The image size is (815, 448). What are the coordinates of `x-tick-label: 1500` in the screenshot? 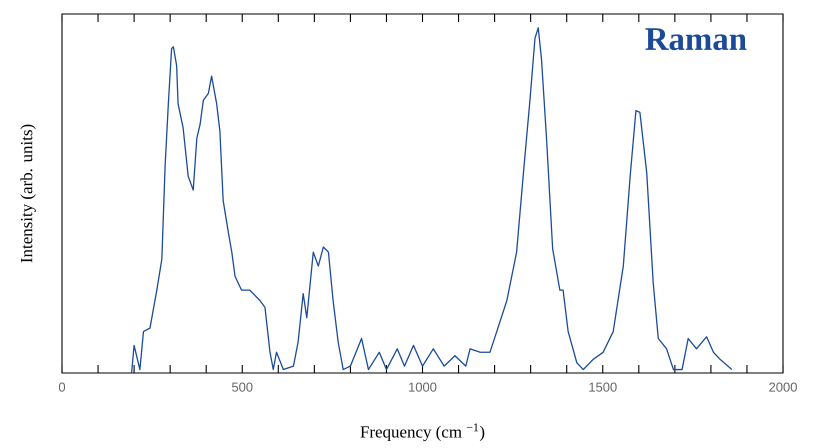 It's located at (603, 387).